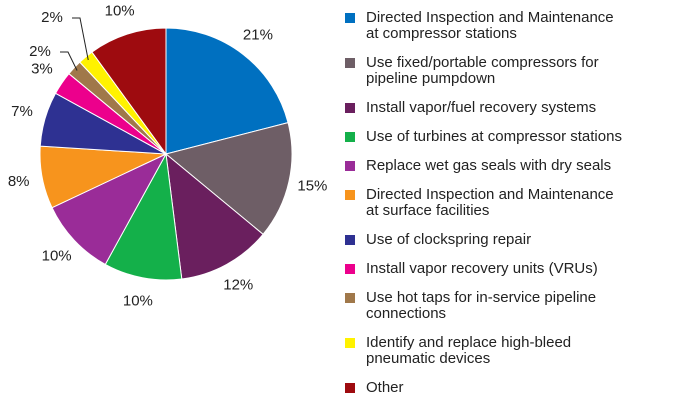 The image size is (675, 406). I want to click on legend-item: Use of turbines at compressor stations, so click(507, 137).